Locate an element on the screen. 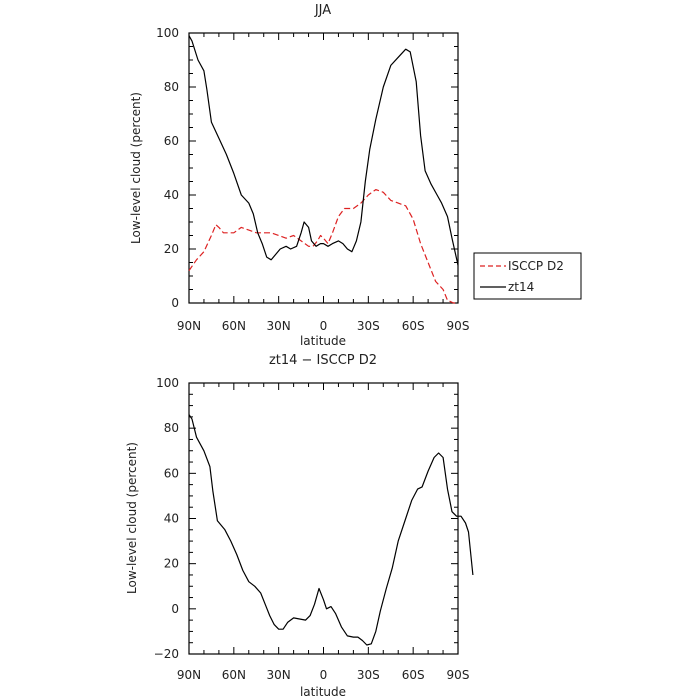 The height and width of the screenshot is (700, 700). legend-box is located at coordinates (527, 276).